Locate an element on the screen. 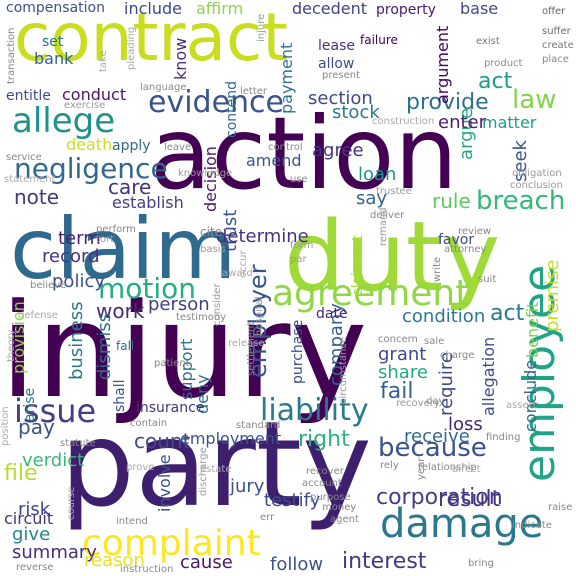 The width and height of the screenshot is (576, 576). word-circumstance: circumstance is located at coordinates (343, 370).